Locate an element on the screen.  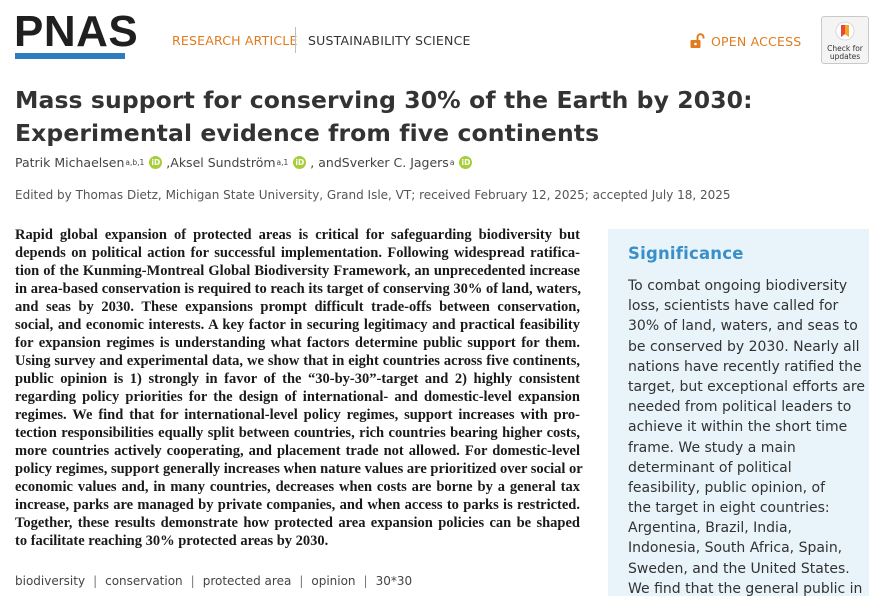
bookmark-icon is located at coordinates (845, 31).